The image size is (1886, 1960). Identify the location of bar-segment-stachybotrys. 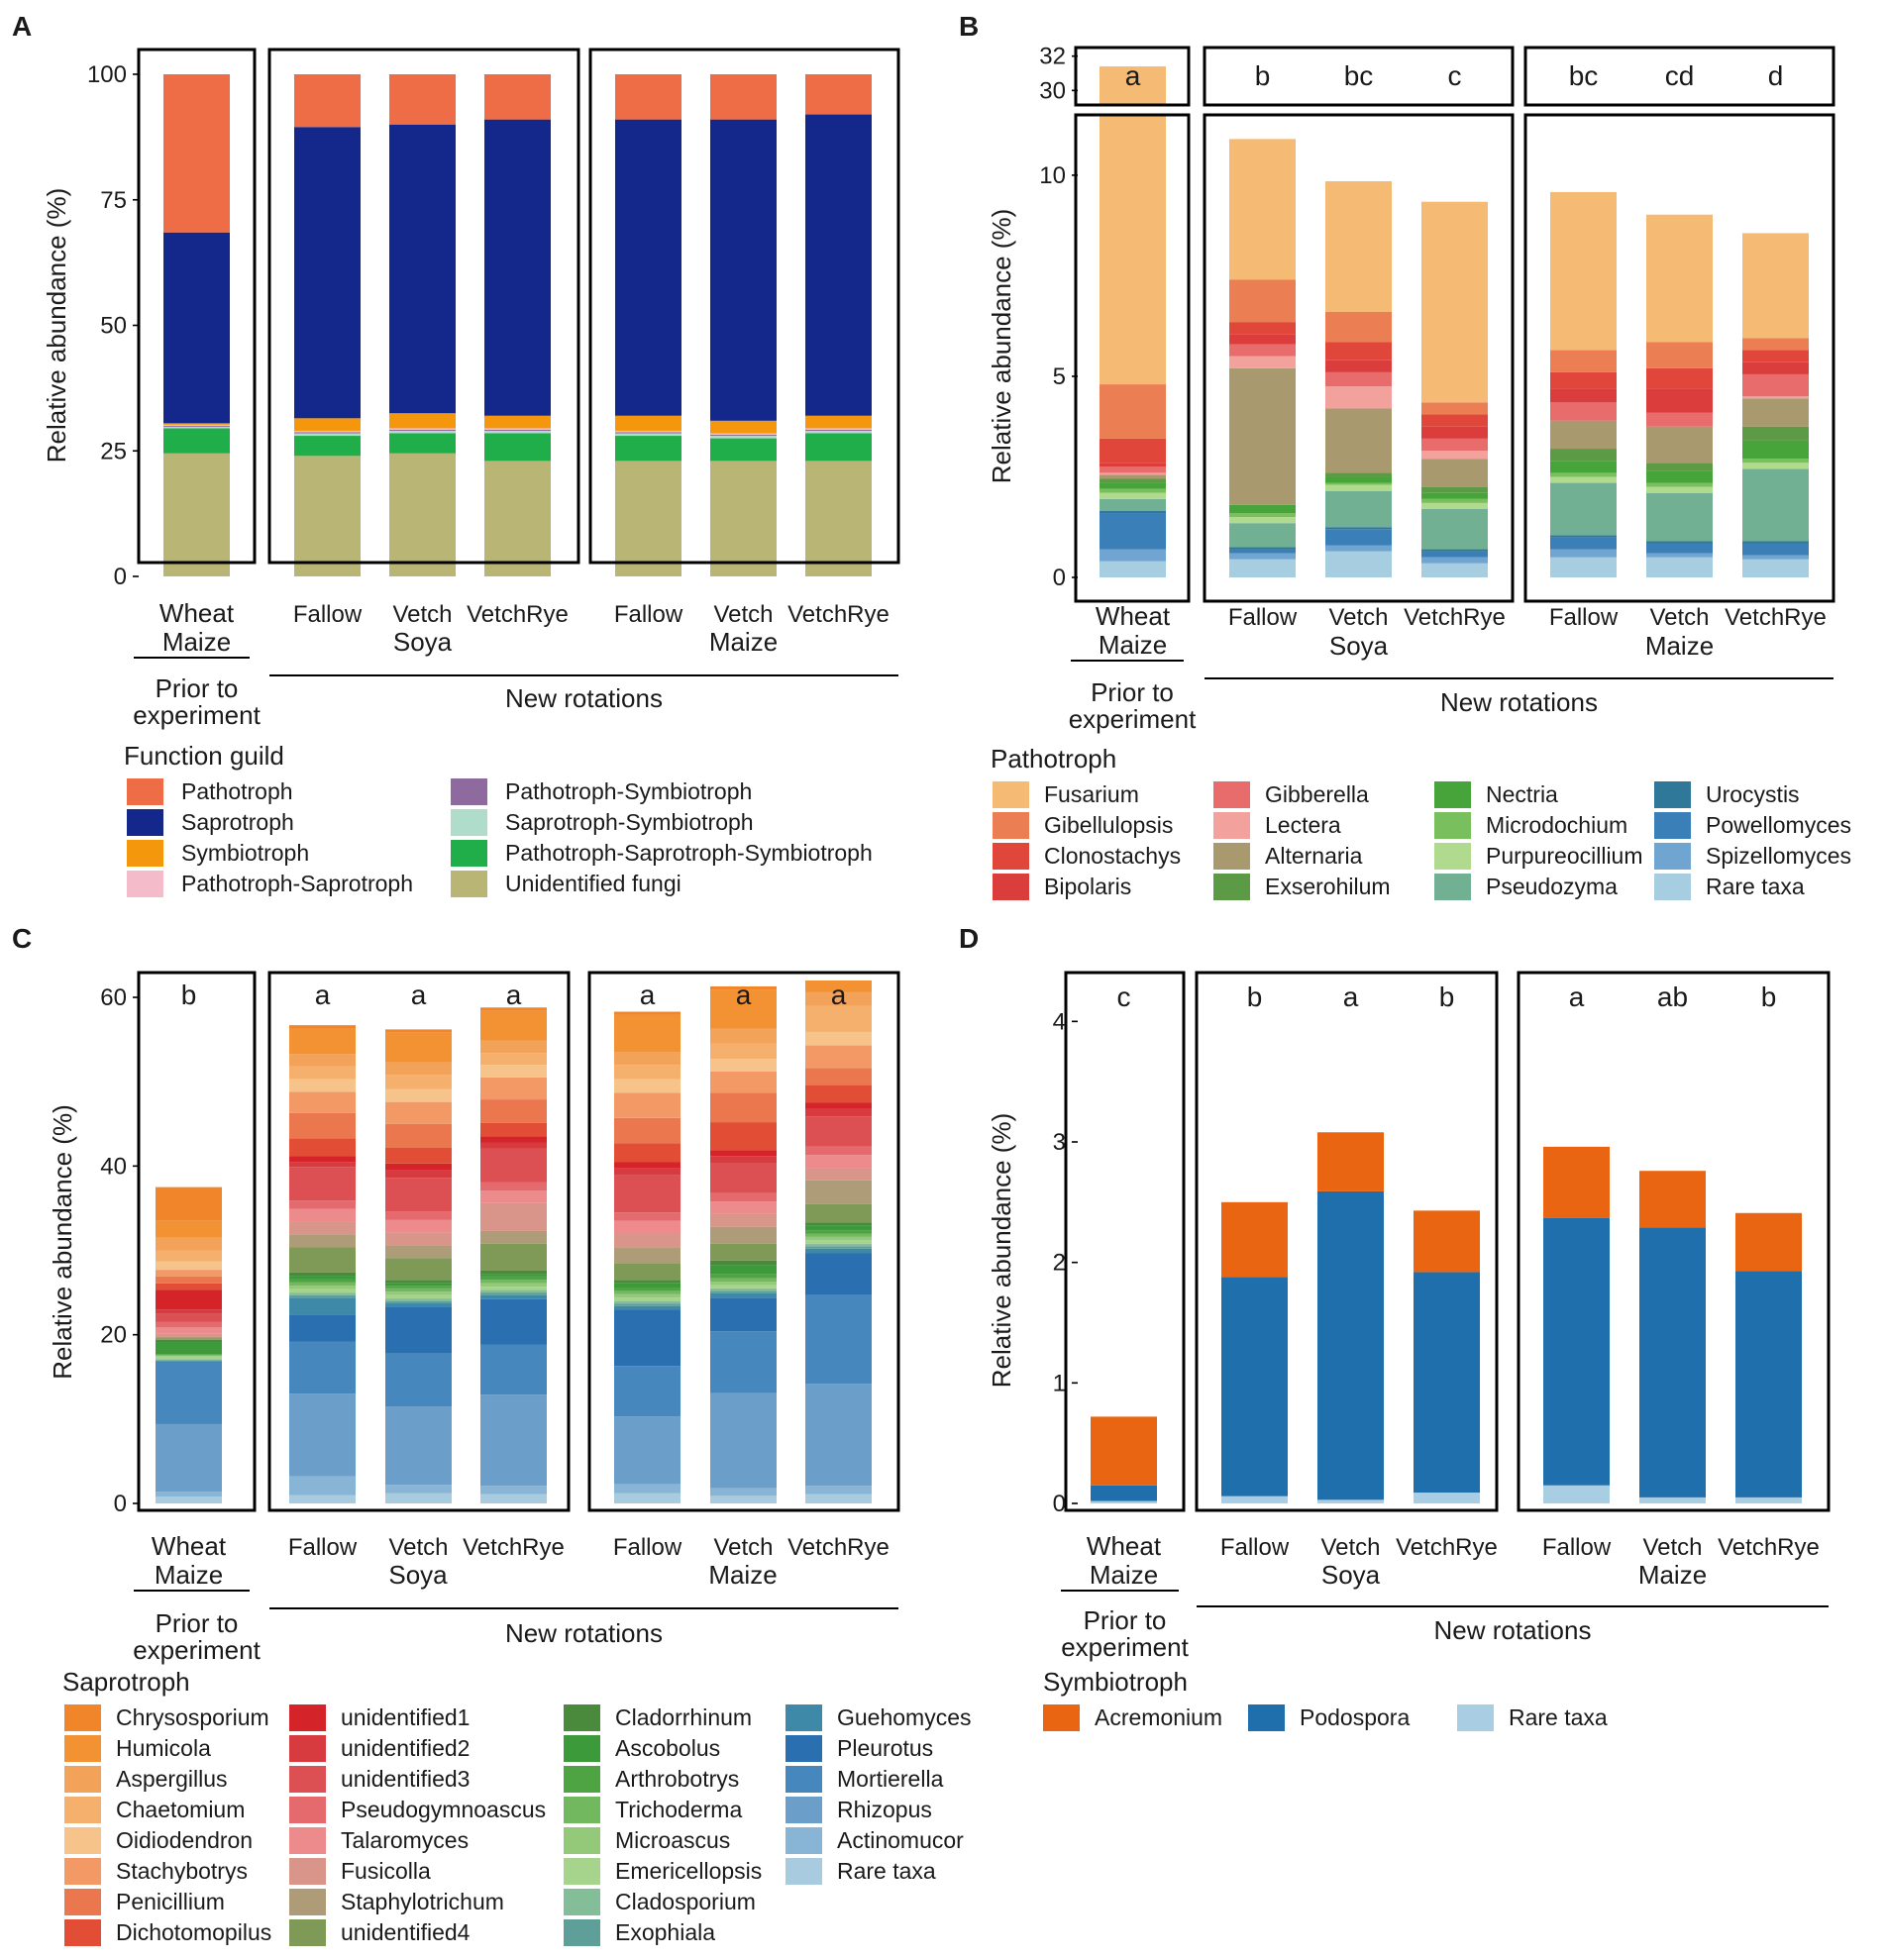
(419, 1113).